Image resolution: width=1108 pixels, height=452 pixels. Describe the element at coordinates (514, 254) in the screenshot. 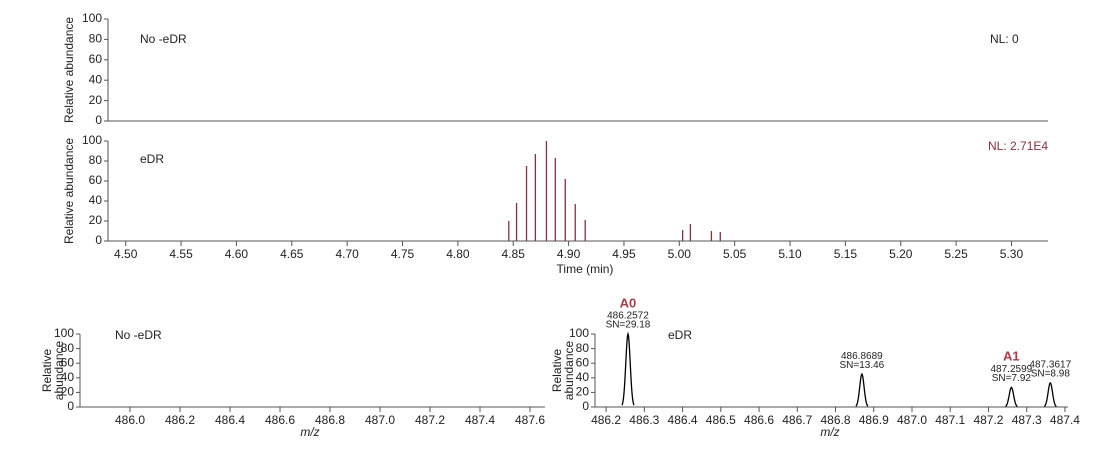

I see `x-tick-label: 4.85` at that location.